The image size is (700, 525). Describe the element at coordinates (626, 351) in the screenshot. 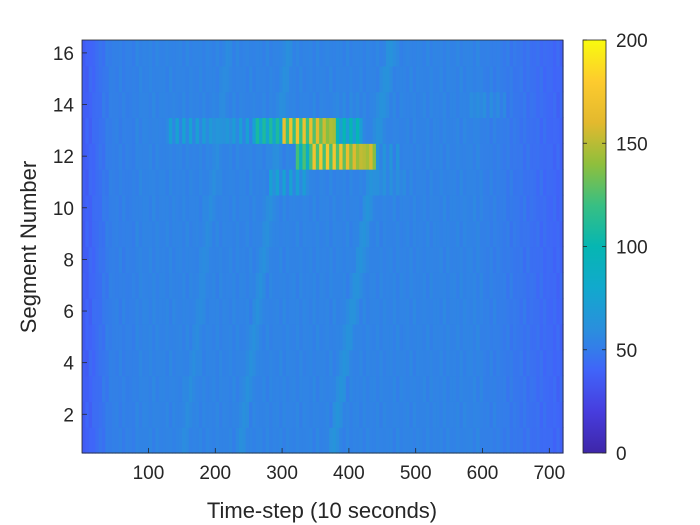

I see `colorbar-tick-label: 50` at that location.